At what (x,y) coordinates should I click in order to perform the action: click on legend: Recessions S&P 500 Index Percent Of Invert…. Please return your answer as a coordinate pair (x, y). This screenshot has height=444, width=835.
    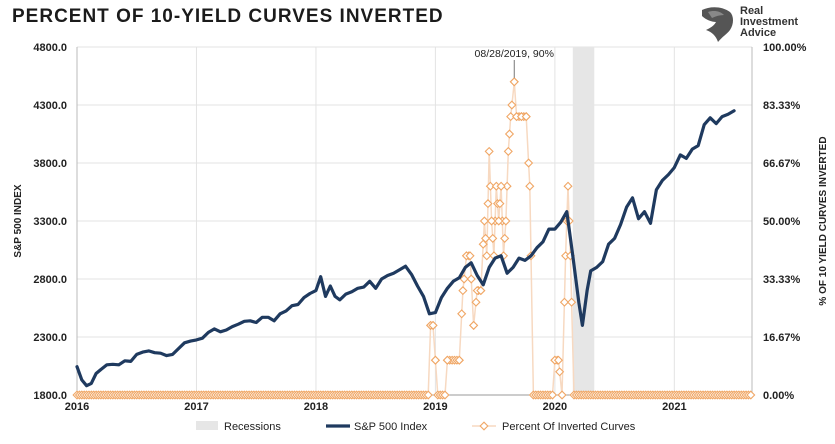
    Looking at the image, I should click on (416, 427).